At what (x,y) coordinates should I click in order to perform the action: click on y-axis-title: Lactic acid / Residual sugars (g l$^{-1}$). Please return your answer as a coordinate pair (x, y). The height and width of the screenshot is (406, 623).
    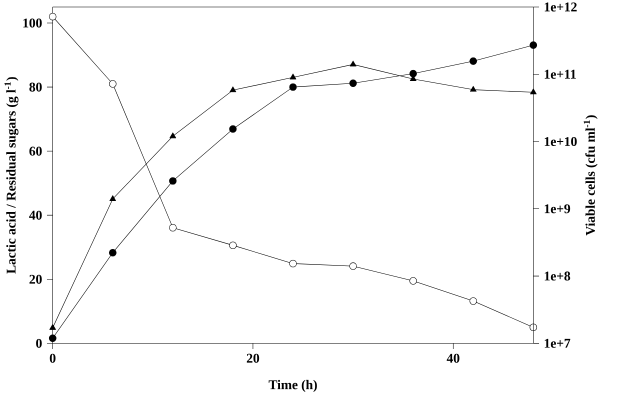
    Looking at the image, I should click on (11, 175).